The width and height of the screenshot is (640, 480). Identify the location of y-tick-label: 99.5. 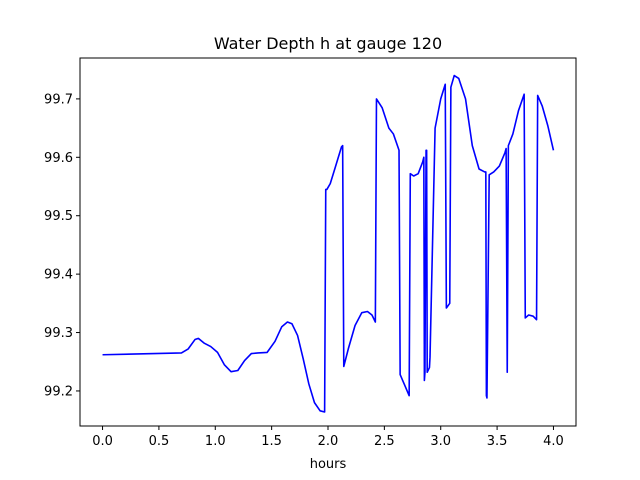
(58, 216).